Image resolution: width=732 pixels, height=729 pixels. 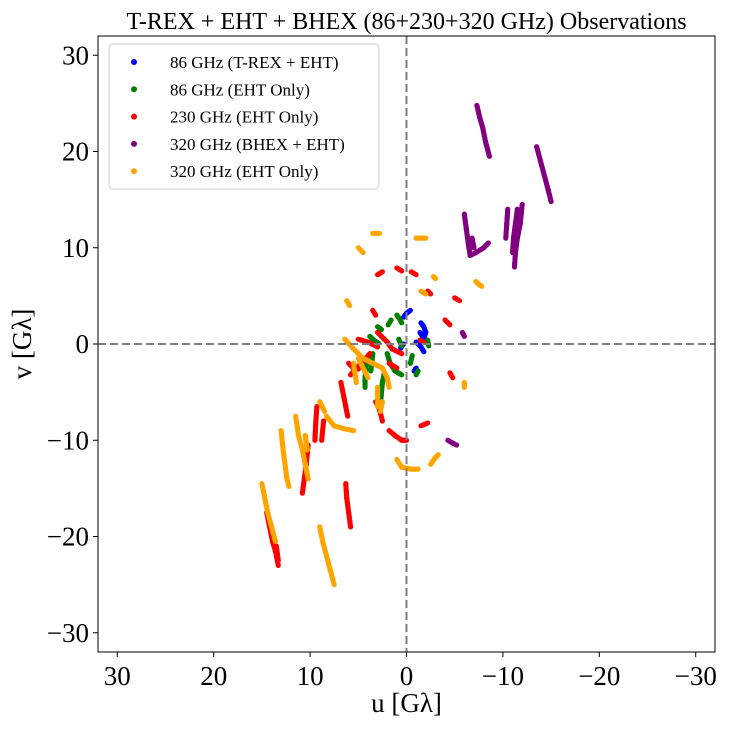 What do you see at coordinates (68, 537) in the screenshot?
I see `y-tick-label: −20` at bounding box center [68, 537].